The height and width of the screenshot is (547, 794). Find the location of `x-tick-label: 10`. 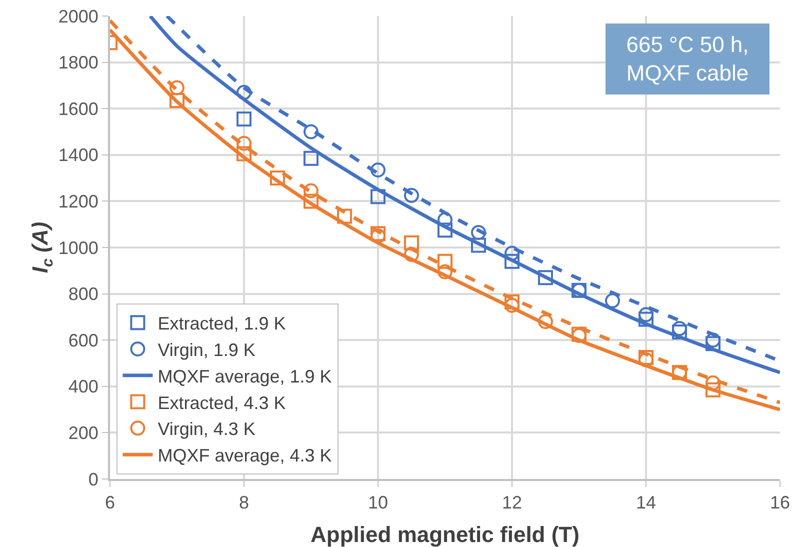

x-tick-label: 10 is located at coordinates (378, 502).